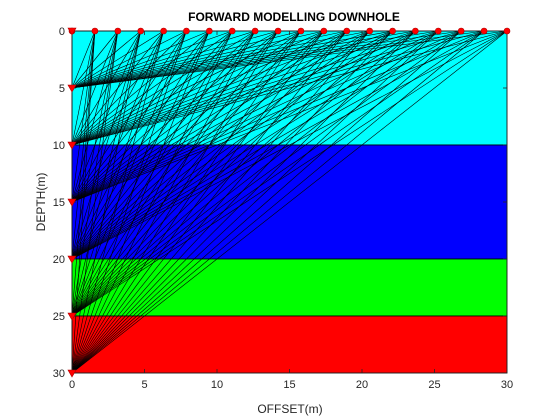 The image size is (560, 420). What do you see at coordinates (59, 374) in the screenshot?
I see `y-tick-label: 30` at bounding box center [59, 374].